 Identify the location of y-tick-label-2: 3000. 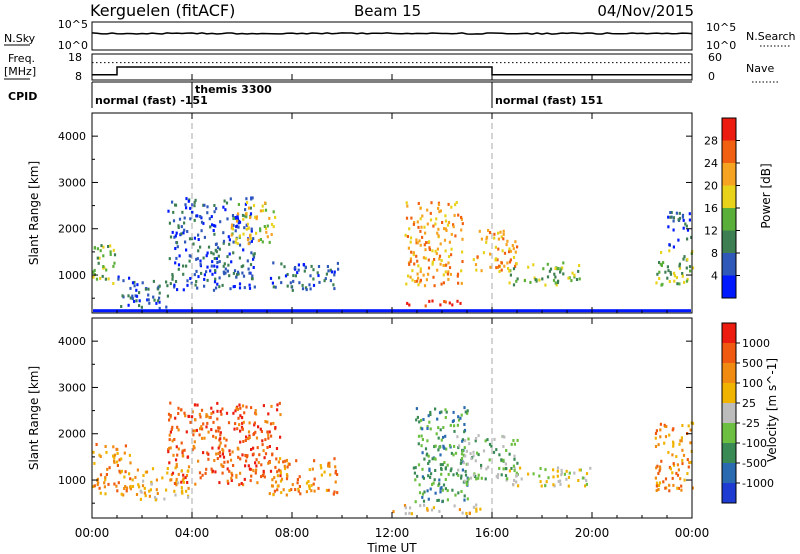
(72, 387).